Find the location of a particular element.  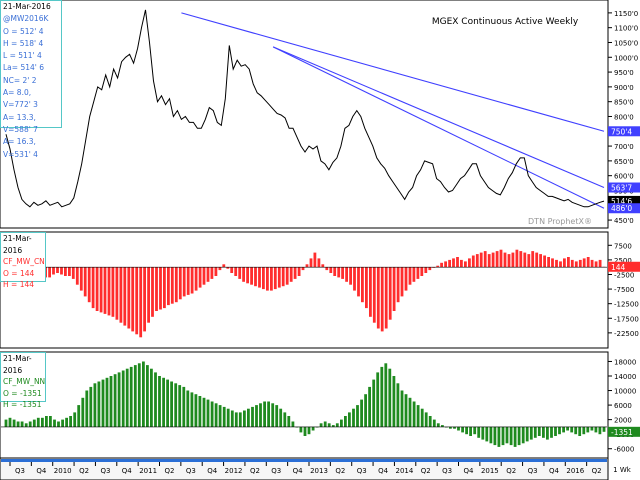

noncommercial-last-label-bg is located at coordinates (624, 431).